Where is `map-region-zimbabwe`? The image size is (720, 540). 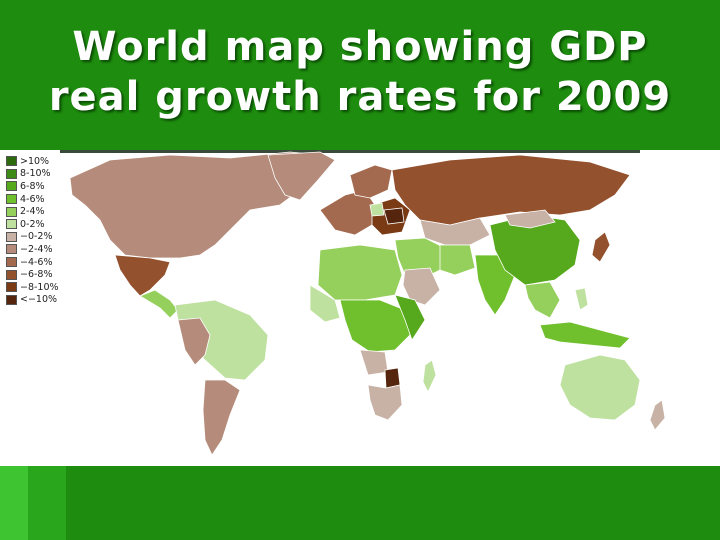
map-region-zimbabwe is located at coordinates (392, 378).